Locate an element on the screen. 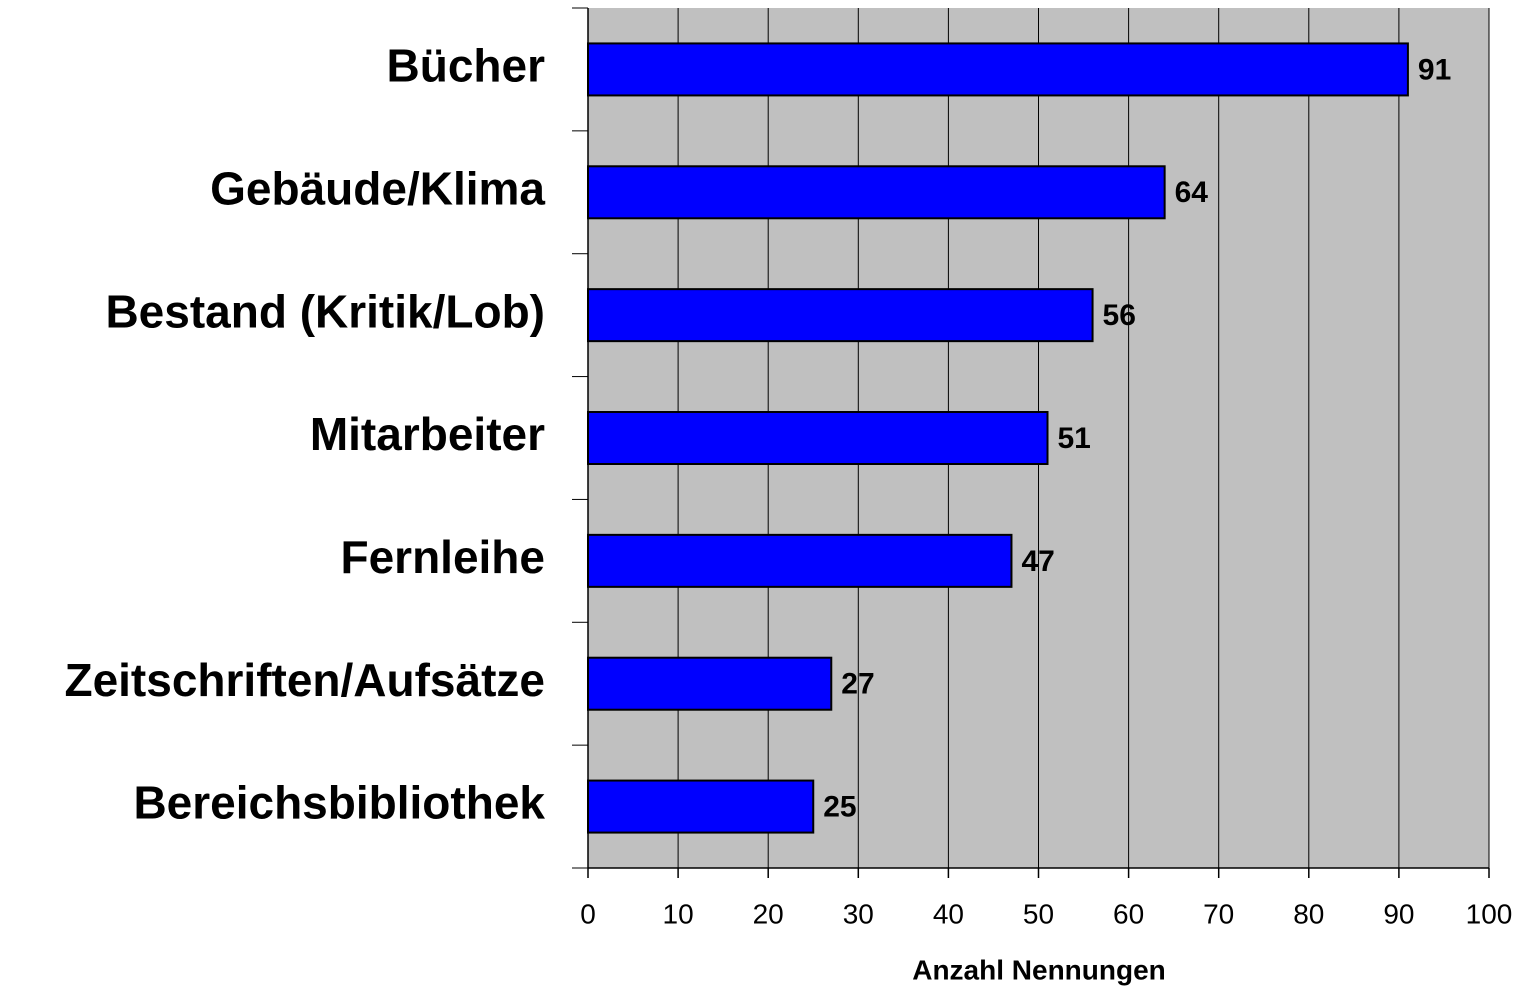 This screenshot has height=990, width=1535. data-label: 56 is located at coordinates (1119, 315).